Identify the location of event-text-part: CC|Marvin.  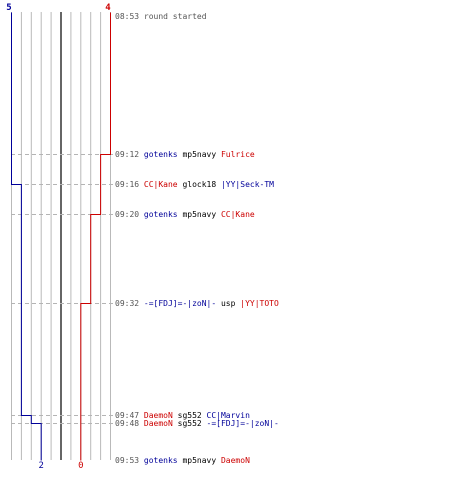
(229, 415).